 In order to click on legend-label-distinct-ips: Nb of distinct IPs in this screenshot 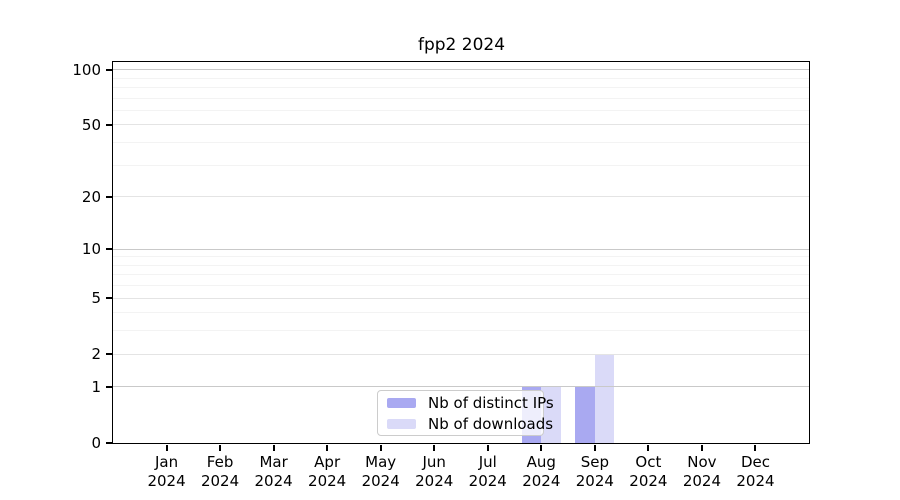, I will do `click(491, 402)`.